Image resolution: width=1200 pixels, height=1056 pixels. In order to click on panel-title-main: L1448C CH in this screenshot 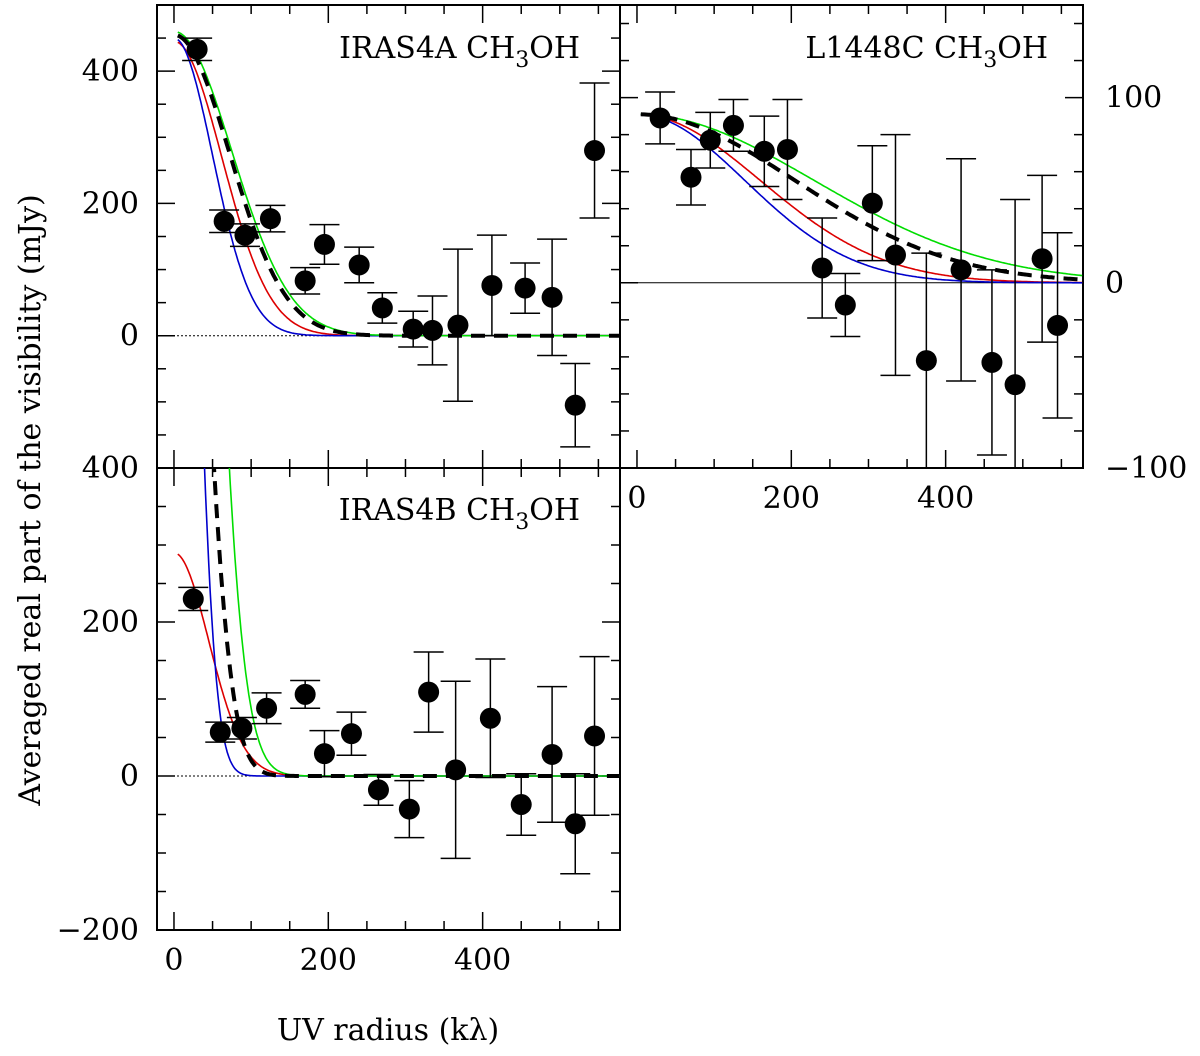, I will do `click(894, 48)`.